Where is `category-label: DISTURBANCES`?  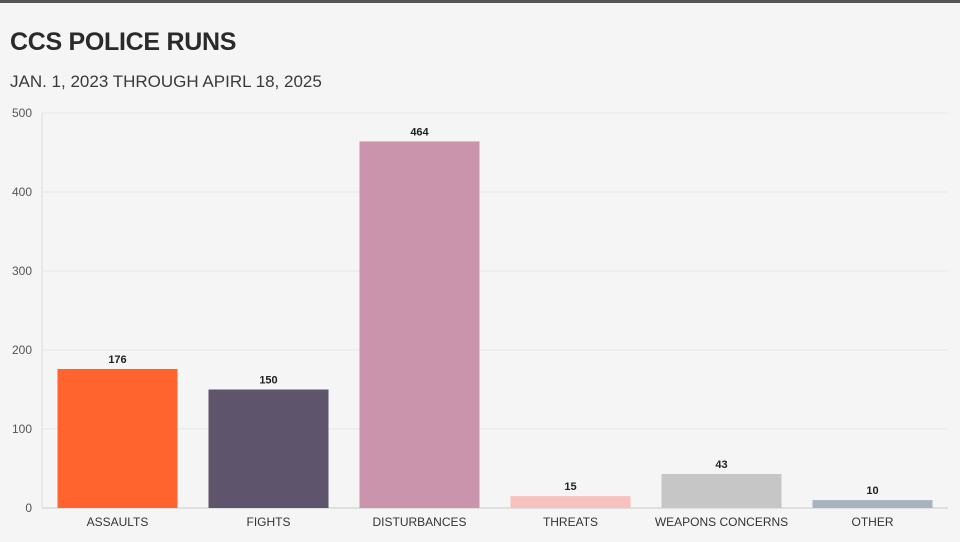 category-label: DISTURBANCES is located at coordinates (419, 522).